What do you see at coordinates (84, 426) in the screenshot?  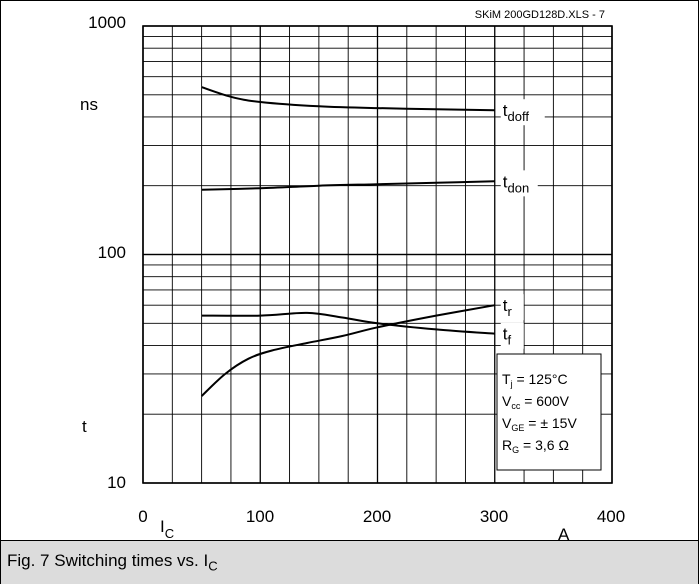 I see `y-axis-symbol: t` at bounding box center [84, 426].